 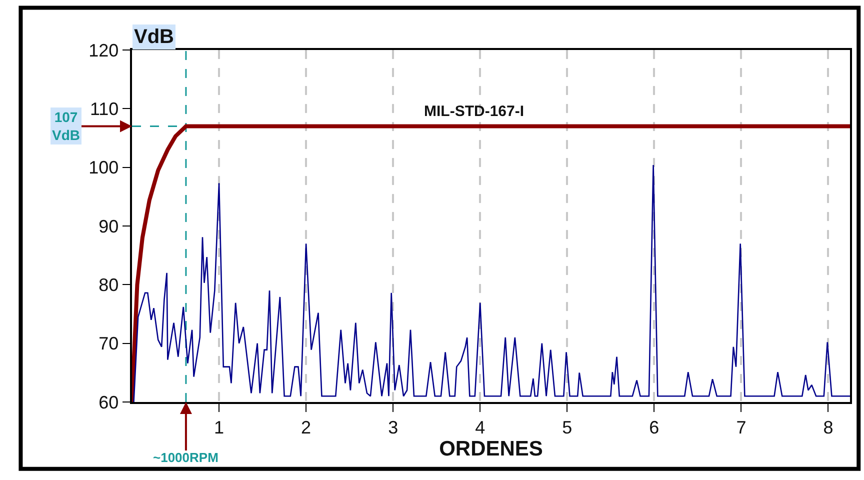 I want to click on x-tick-label: 1, so click(x=219, y=427).